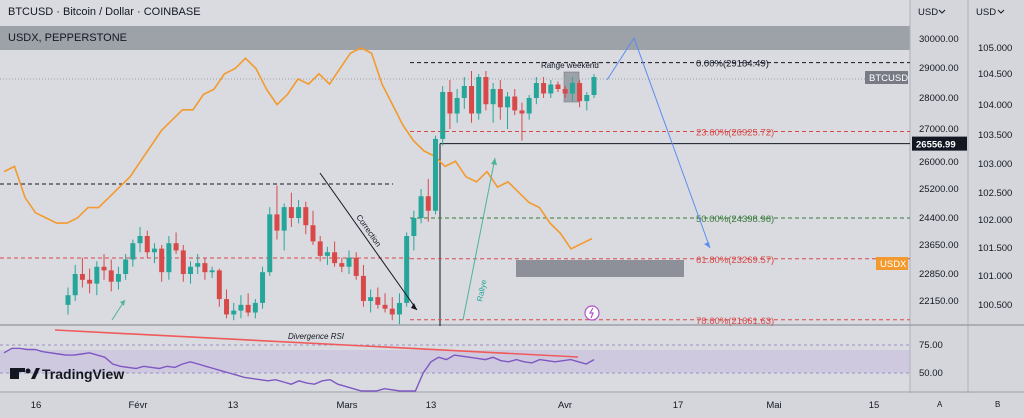 Image resolution: width=1024 pixels, height=418 pixels. I want to click on usdx-header-band, so click(512, 38).